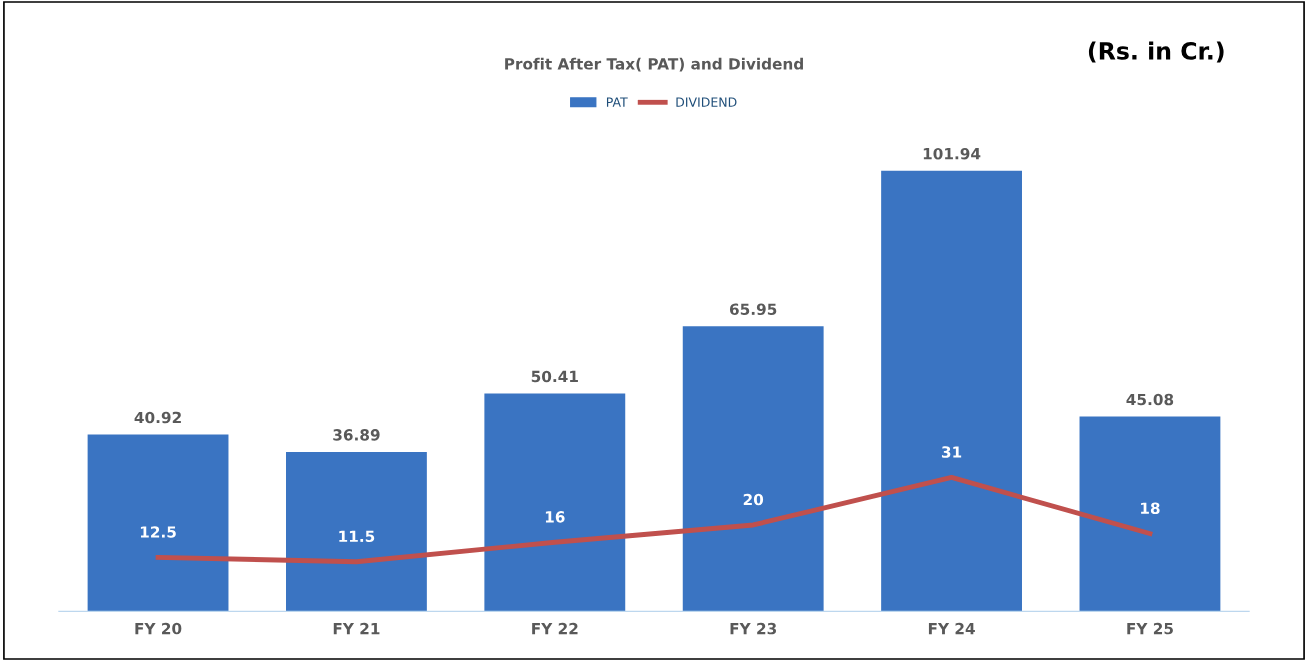 The image size is (1308, 661). What do you see at coordinates (951, 452) in the screenshot?
I see `data-label: 31` at bounding box center [951, 452].